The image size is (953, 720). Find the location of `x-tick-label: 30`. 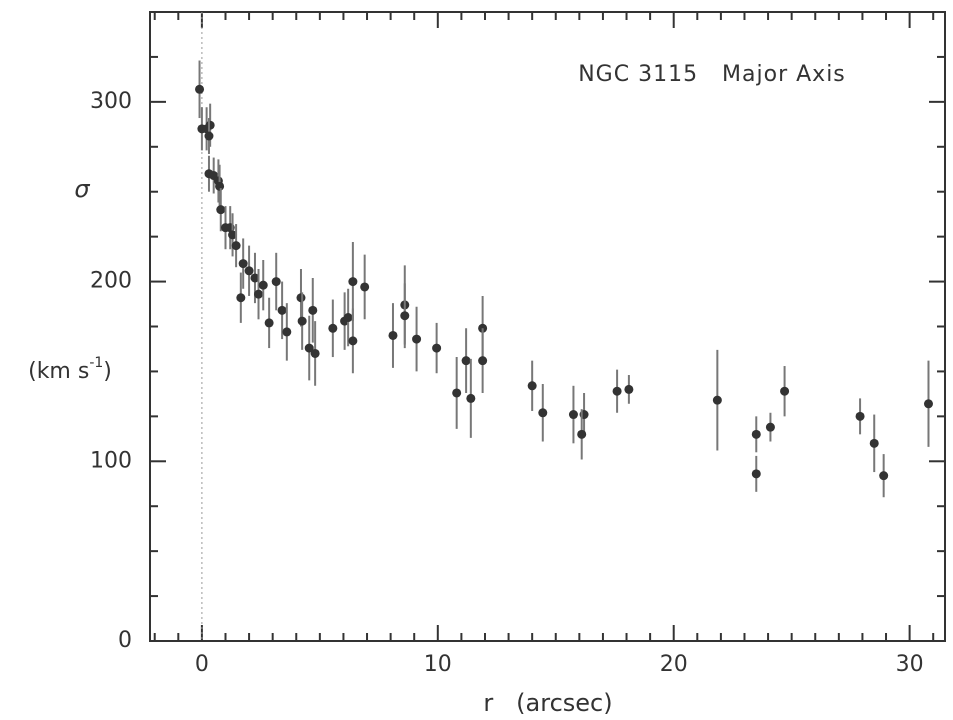

x-tick-label: 30 is located at coordinates (910, 664).